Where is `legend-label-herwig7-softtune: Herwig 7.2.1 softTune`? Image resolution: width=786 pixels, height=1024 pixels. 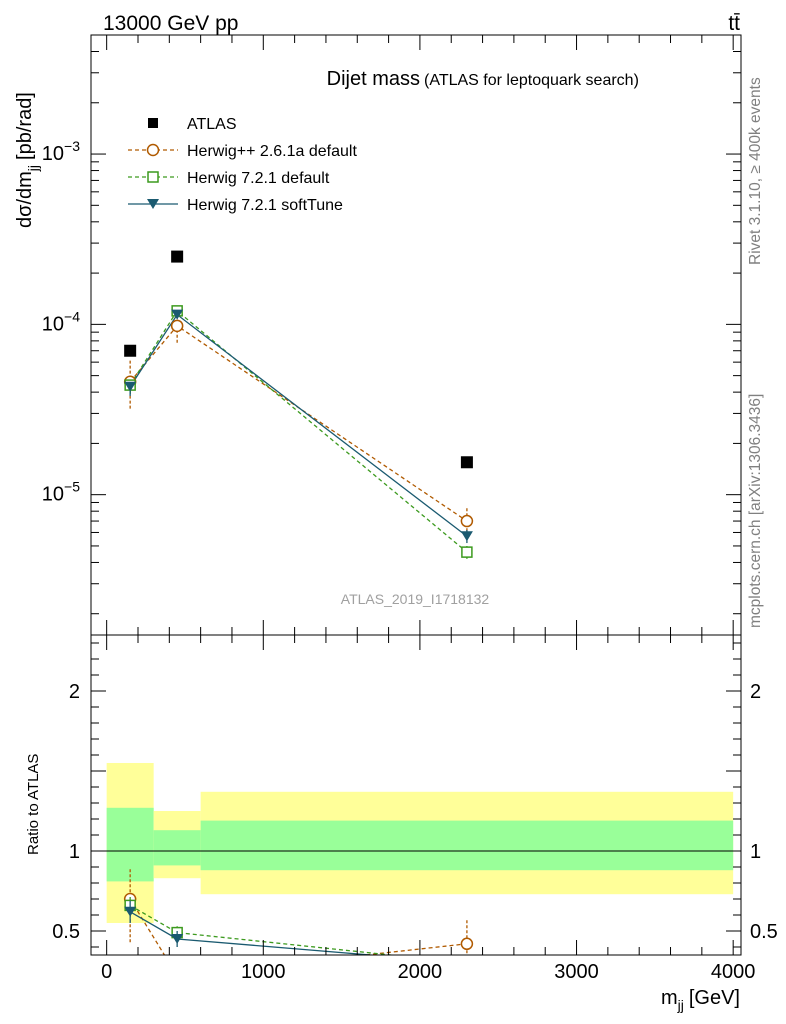 legend-label-herwig7-softtune: Herwig 7.2.1 softTune is located at coordinates (265, 205).